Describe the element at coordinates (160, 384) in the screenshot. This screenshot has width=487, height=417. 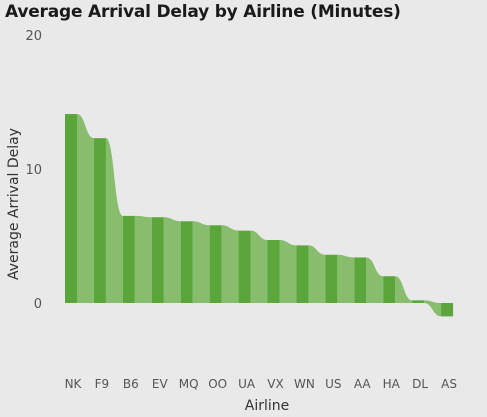
I see `x-tick-label-EV: EV` at that location.